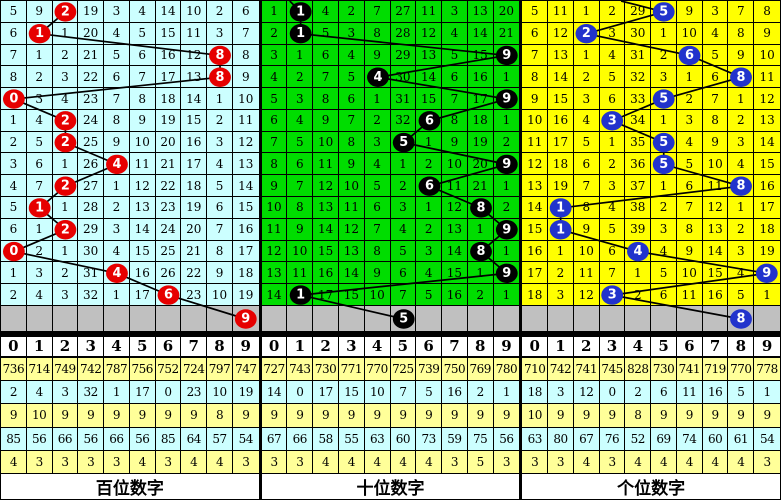  I want to click on grid-cell: 15, so click(767, 164).